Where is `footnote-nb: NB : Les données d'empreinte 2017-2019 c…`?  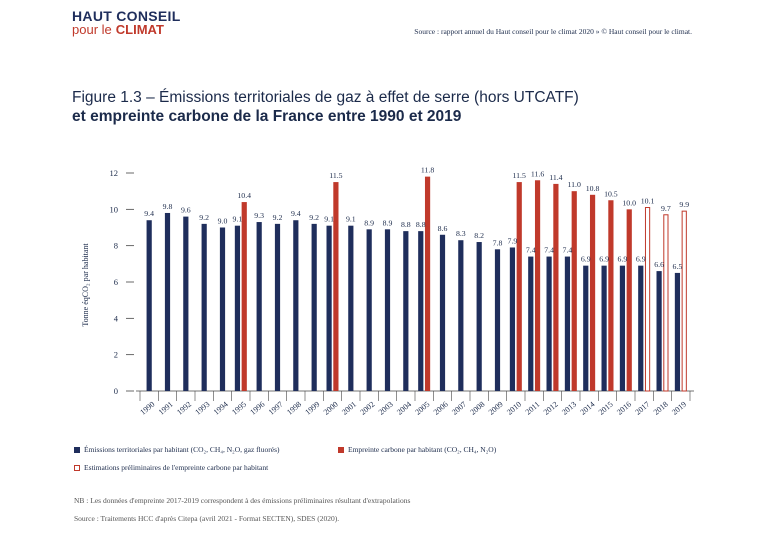
footnote-nb: NB : Les données d'empreinte 2017-2019 c… is located at coordinates (242, 500).